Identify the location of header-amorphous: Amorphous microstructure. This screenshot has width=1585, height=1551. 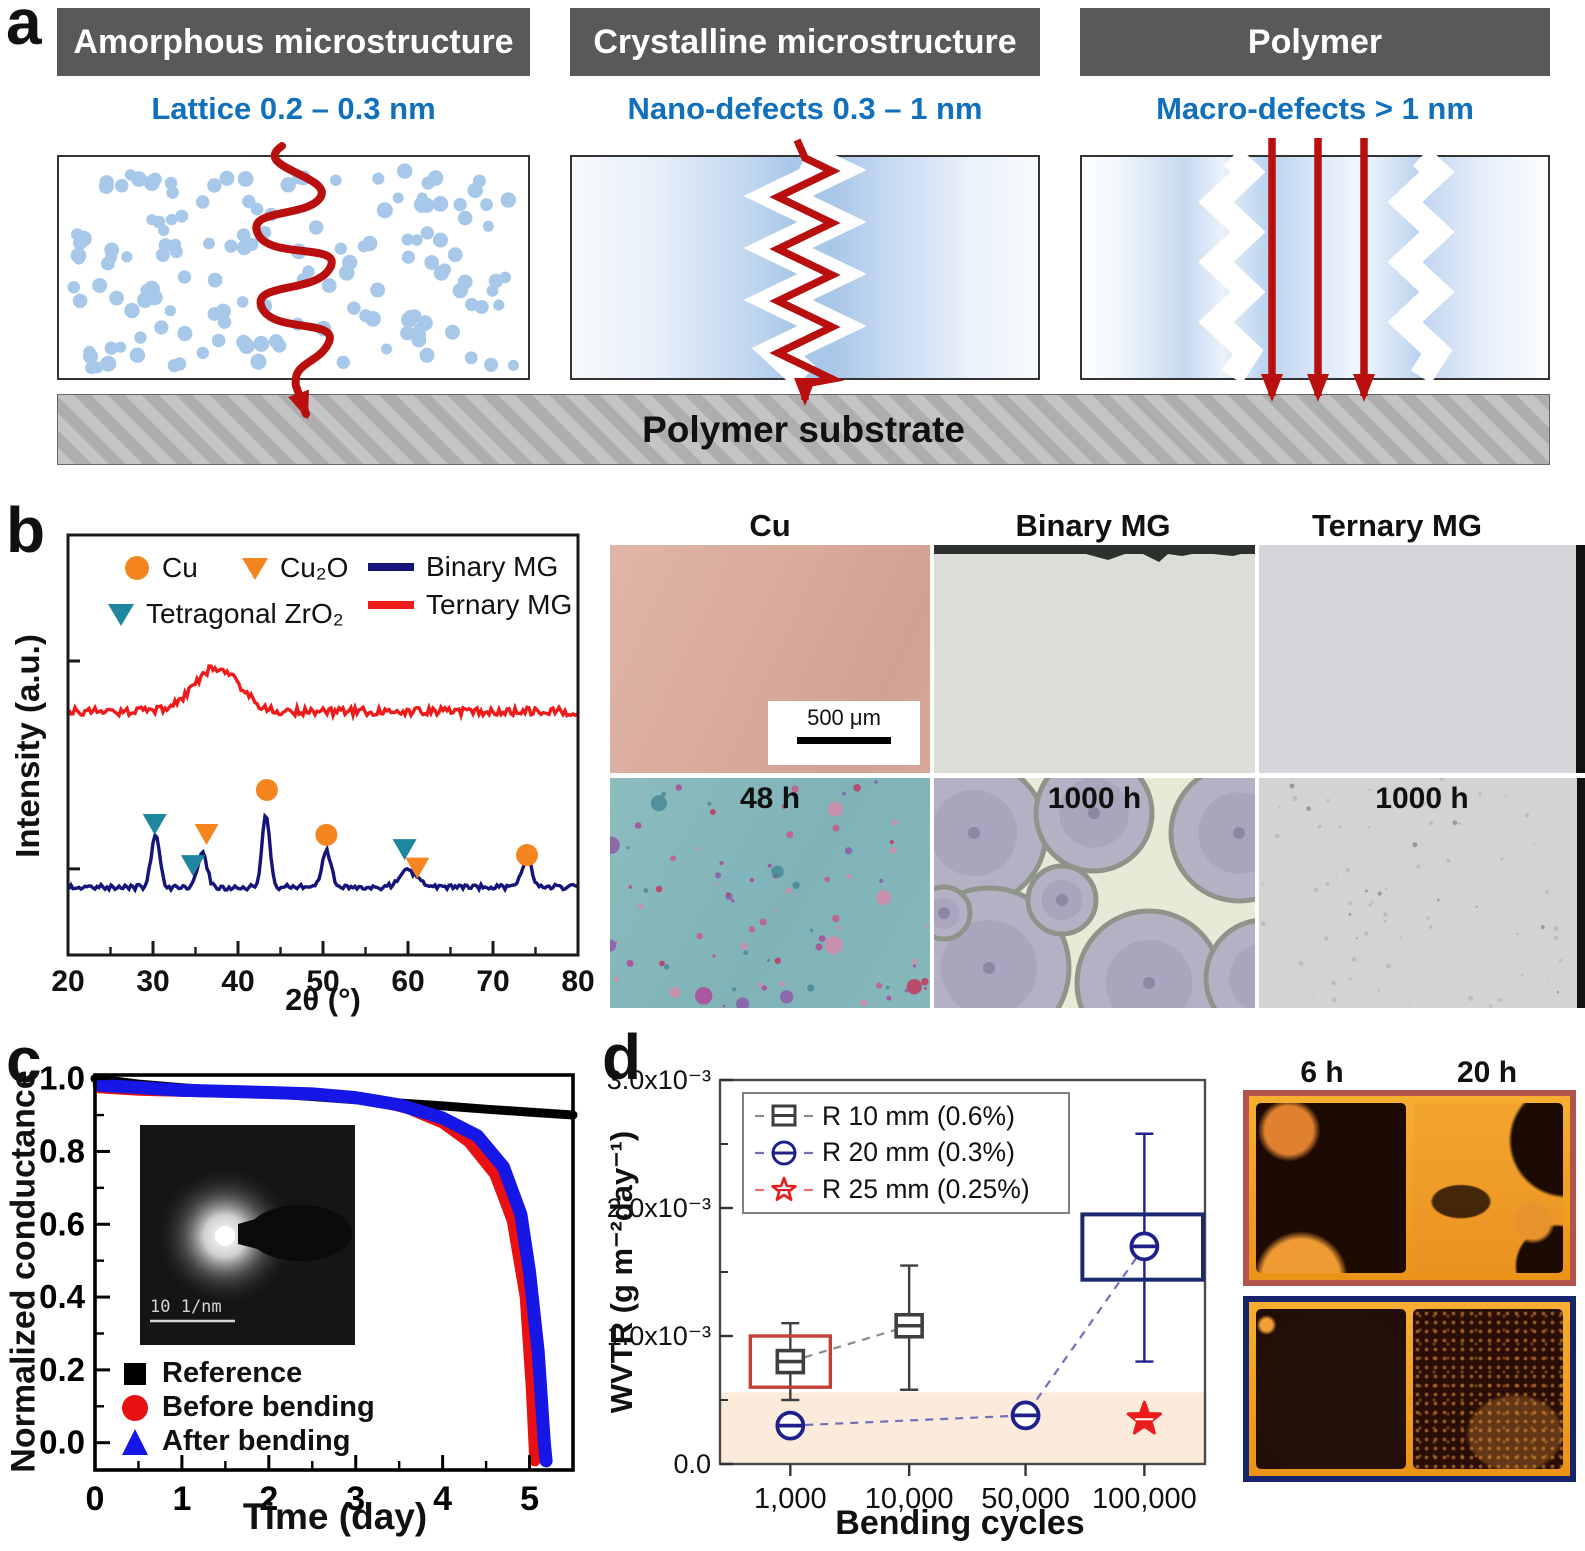
(293, 42).